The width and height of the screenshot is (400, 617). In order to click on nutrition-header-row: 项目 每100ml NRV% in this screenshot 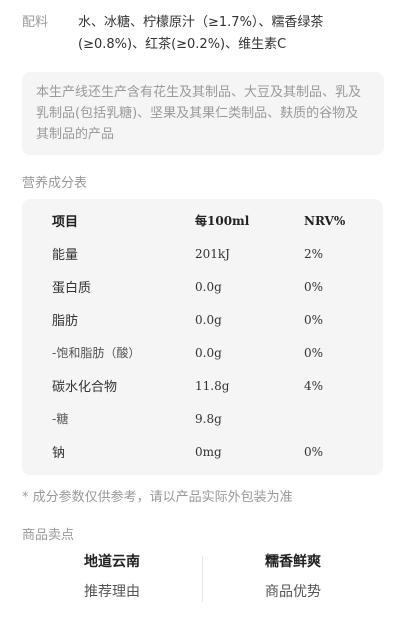, I will do `click(202, 220)`.